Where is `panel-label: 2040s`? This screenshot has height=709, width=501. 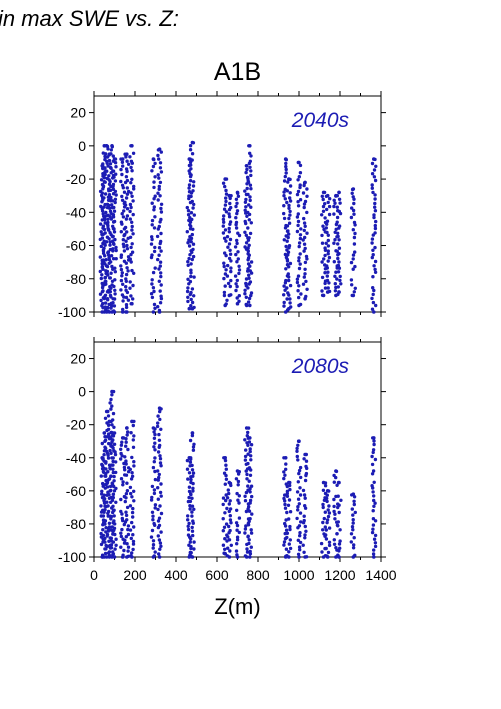 panel-label: 2040s is located at coordinates (320, 120).